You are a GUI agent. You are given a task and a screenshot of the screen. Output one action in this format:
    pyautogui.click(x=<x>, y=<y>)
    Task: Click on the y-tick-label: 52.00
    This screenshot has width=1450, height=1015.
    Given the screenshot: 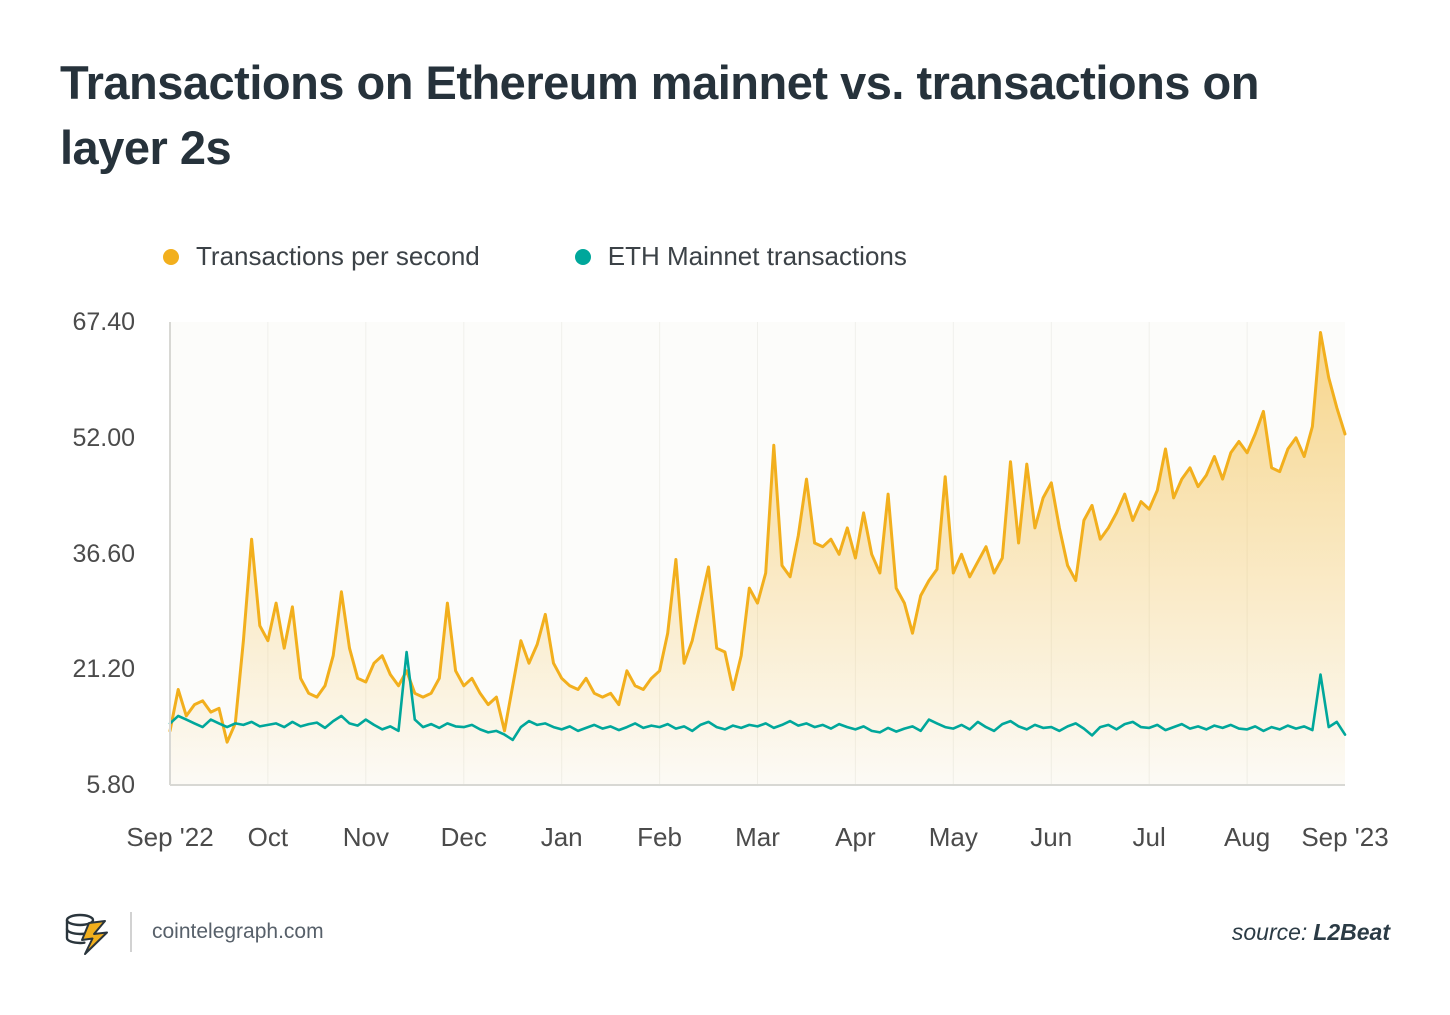 What is the action you would take?
    pyautogui.click(x=103, y=437)
    